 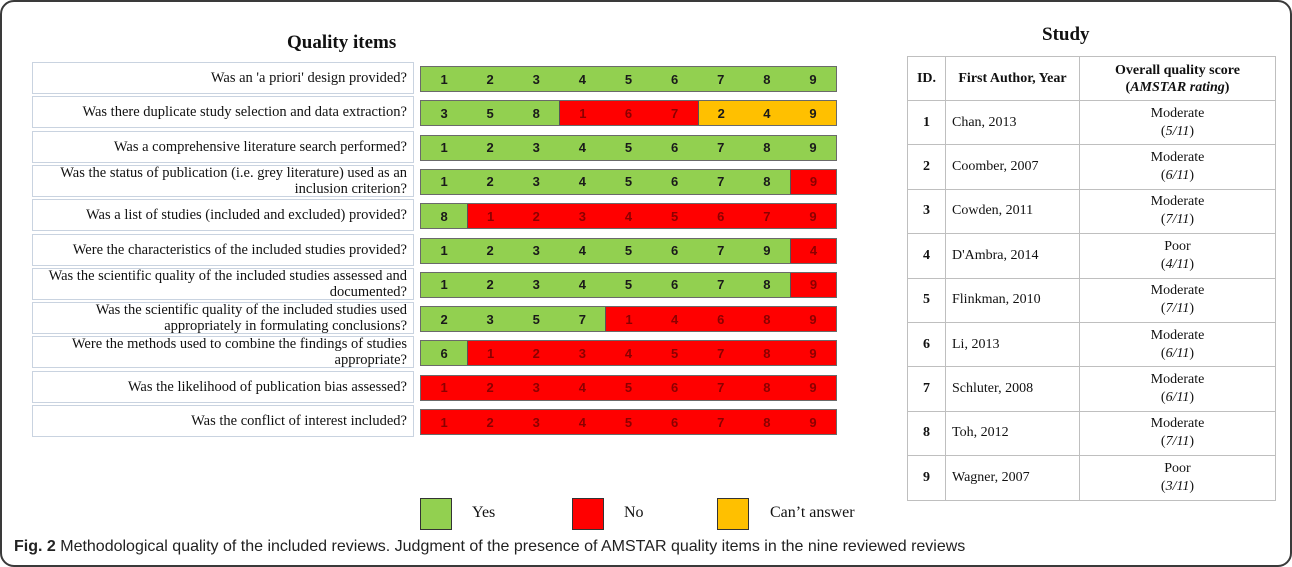 What do you see at coordinates (926, 389) in the screenshot?
I see `study-id: 7` at bounding box center [926, 389].